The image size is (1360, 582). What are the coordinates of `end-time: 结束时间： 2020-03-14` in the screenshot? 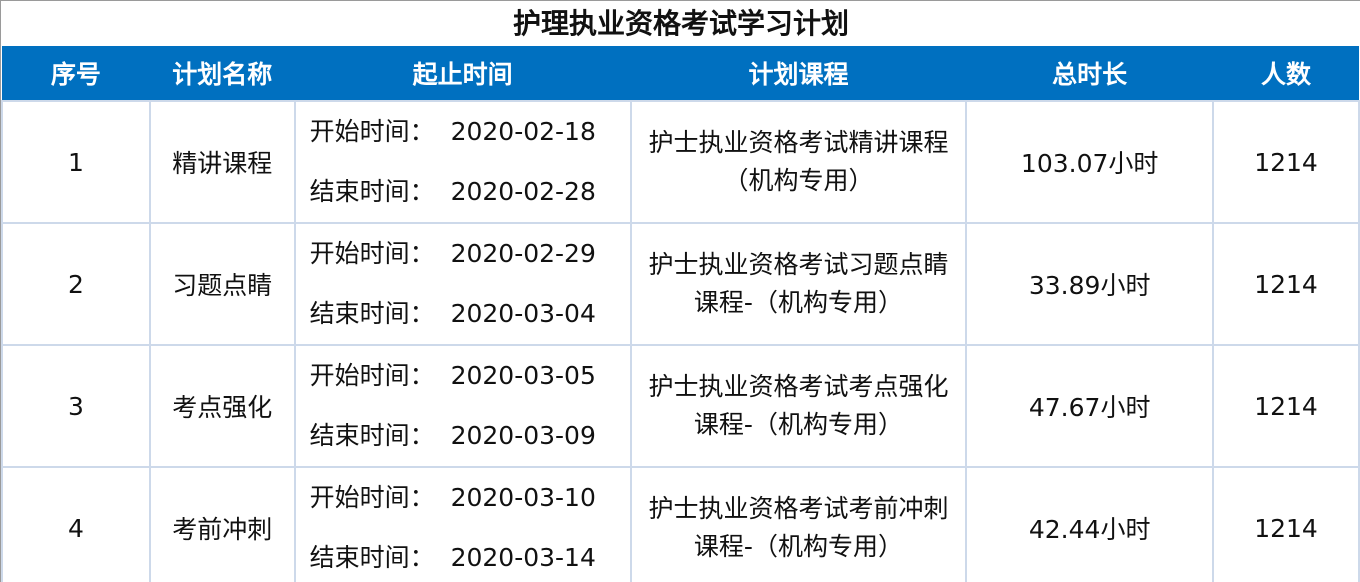 It's located at (452, 557).